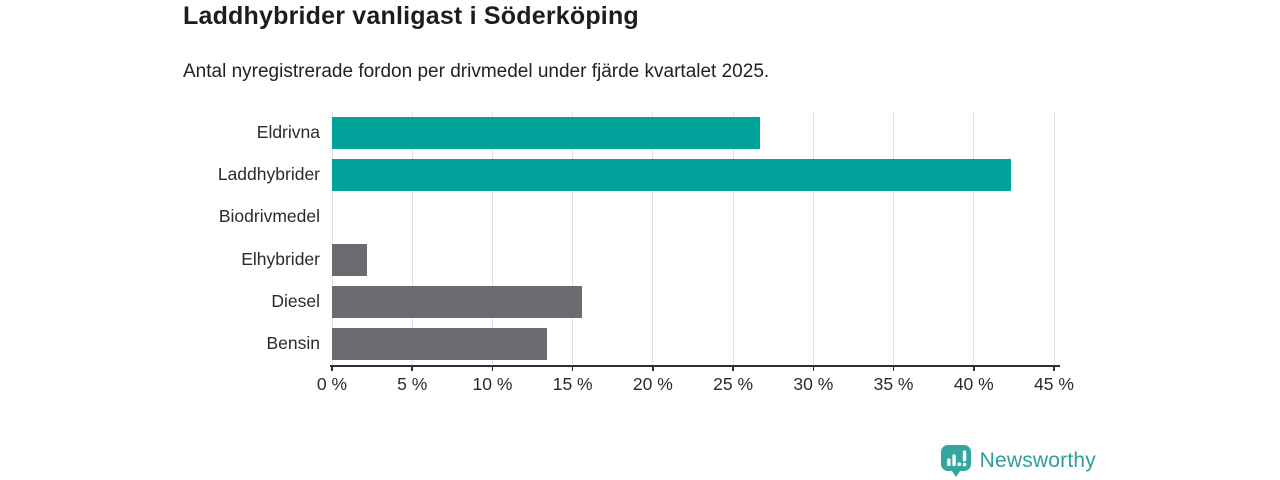 The height and width of the screenshot is (480, 1280). I want to click on bar-laddhybrider, so click(671, 175).